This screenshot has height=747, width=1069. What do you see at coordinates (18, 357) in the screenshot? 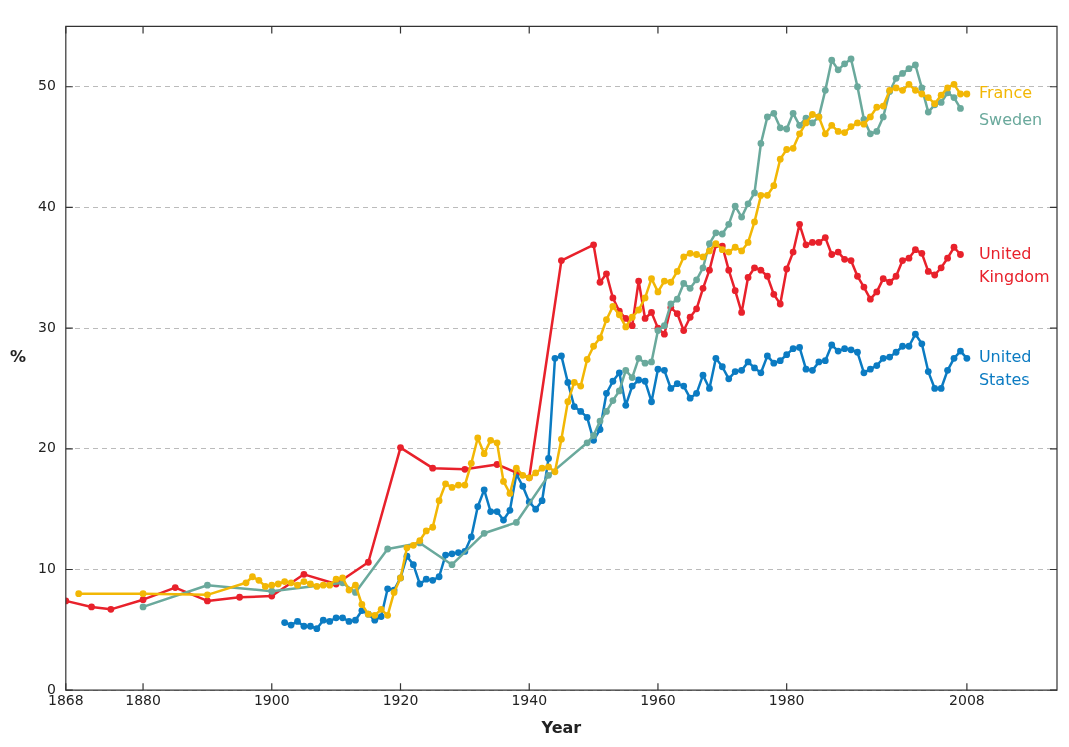
I see `y-axis-title: %` at bounding box center [18, 357].